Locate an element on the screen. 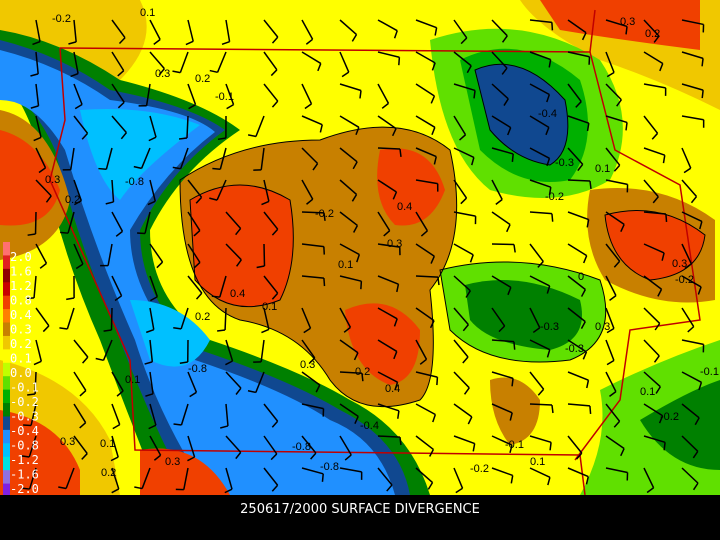 The image size is (720, 540). legend-label: 0.0 is located at coordinates (21, 373).